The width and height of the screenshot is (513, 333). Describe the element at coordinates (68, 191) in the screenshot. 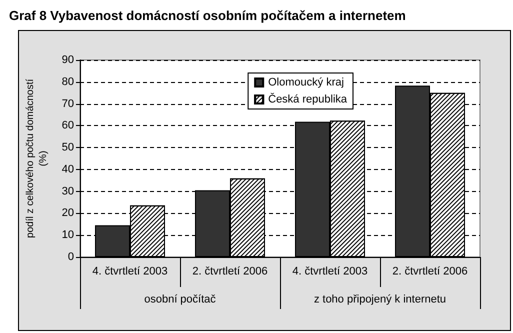

I see `y-tick-label: 30` at that location.